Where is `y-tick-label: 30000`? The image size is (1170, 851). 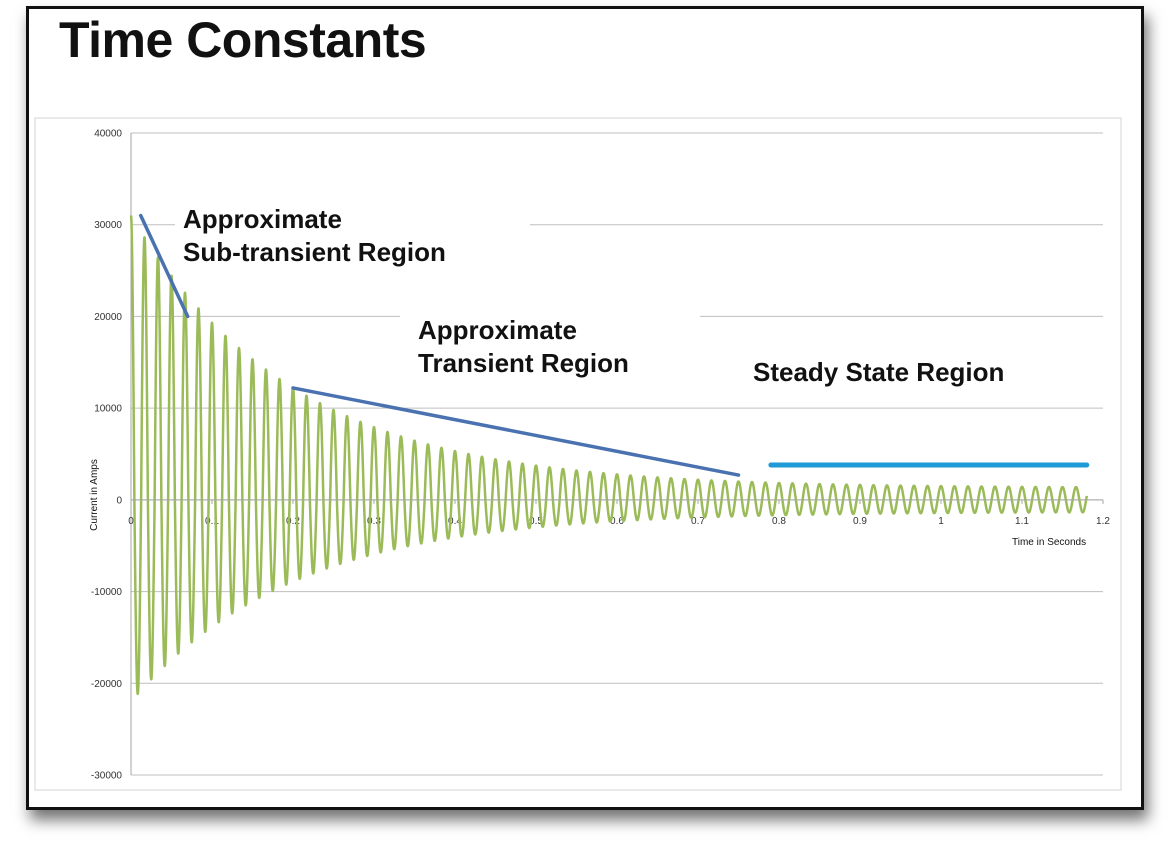
y-tick-label: 30000 is located at coordinates (108, 225).